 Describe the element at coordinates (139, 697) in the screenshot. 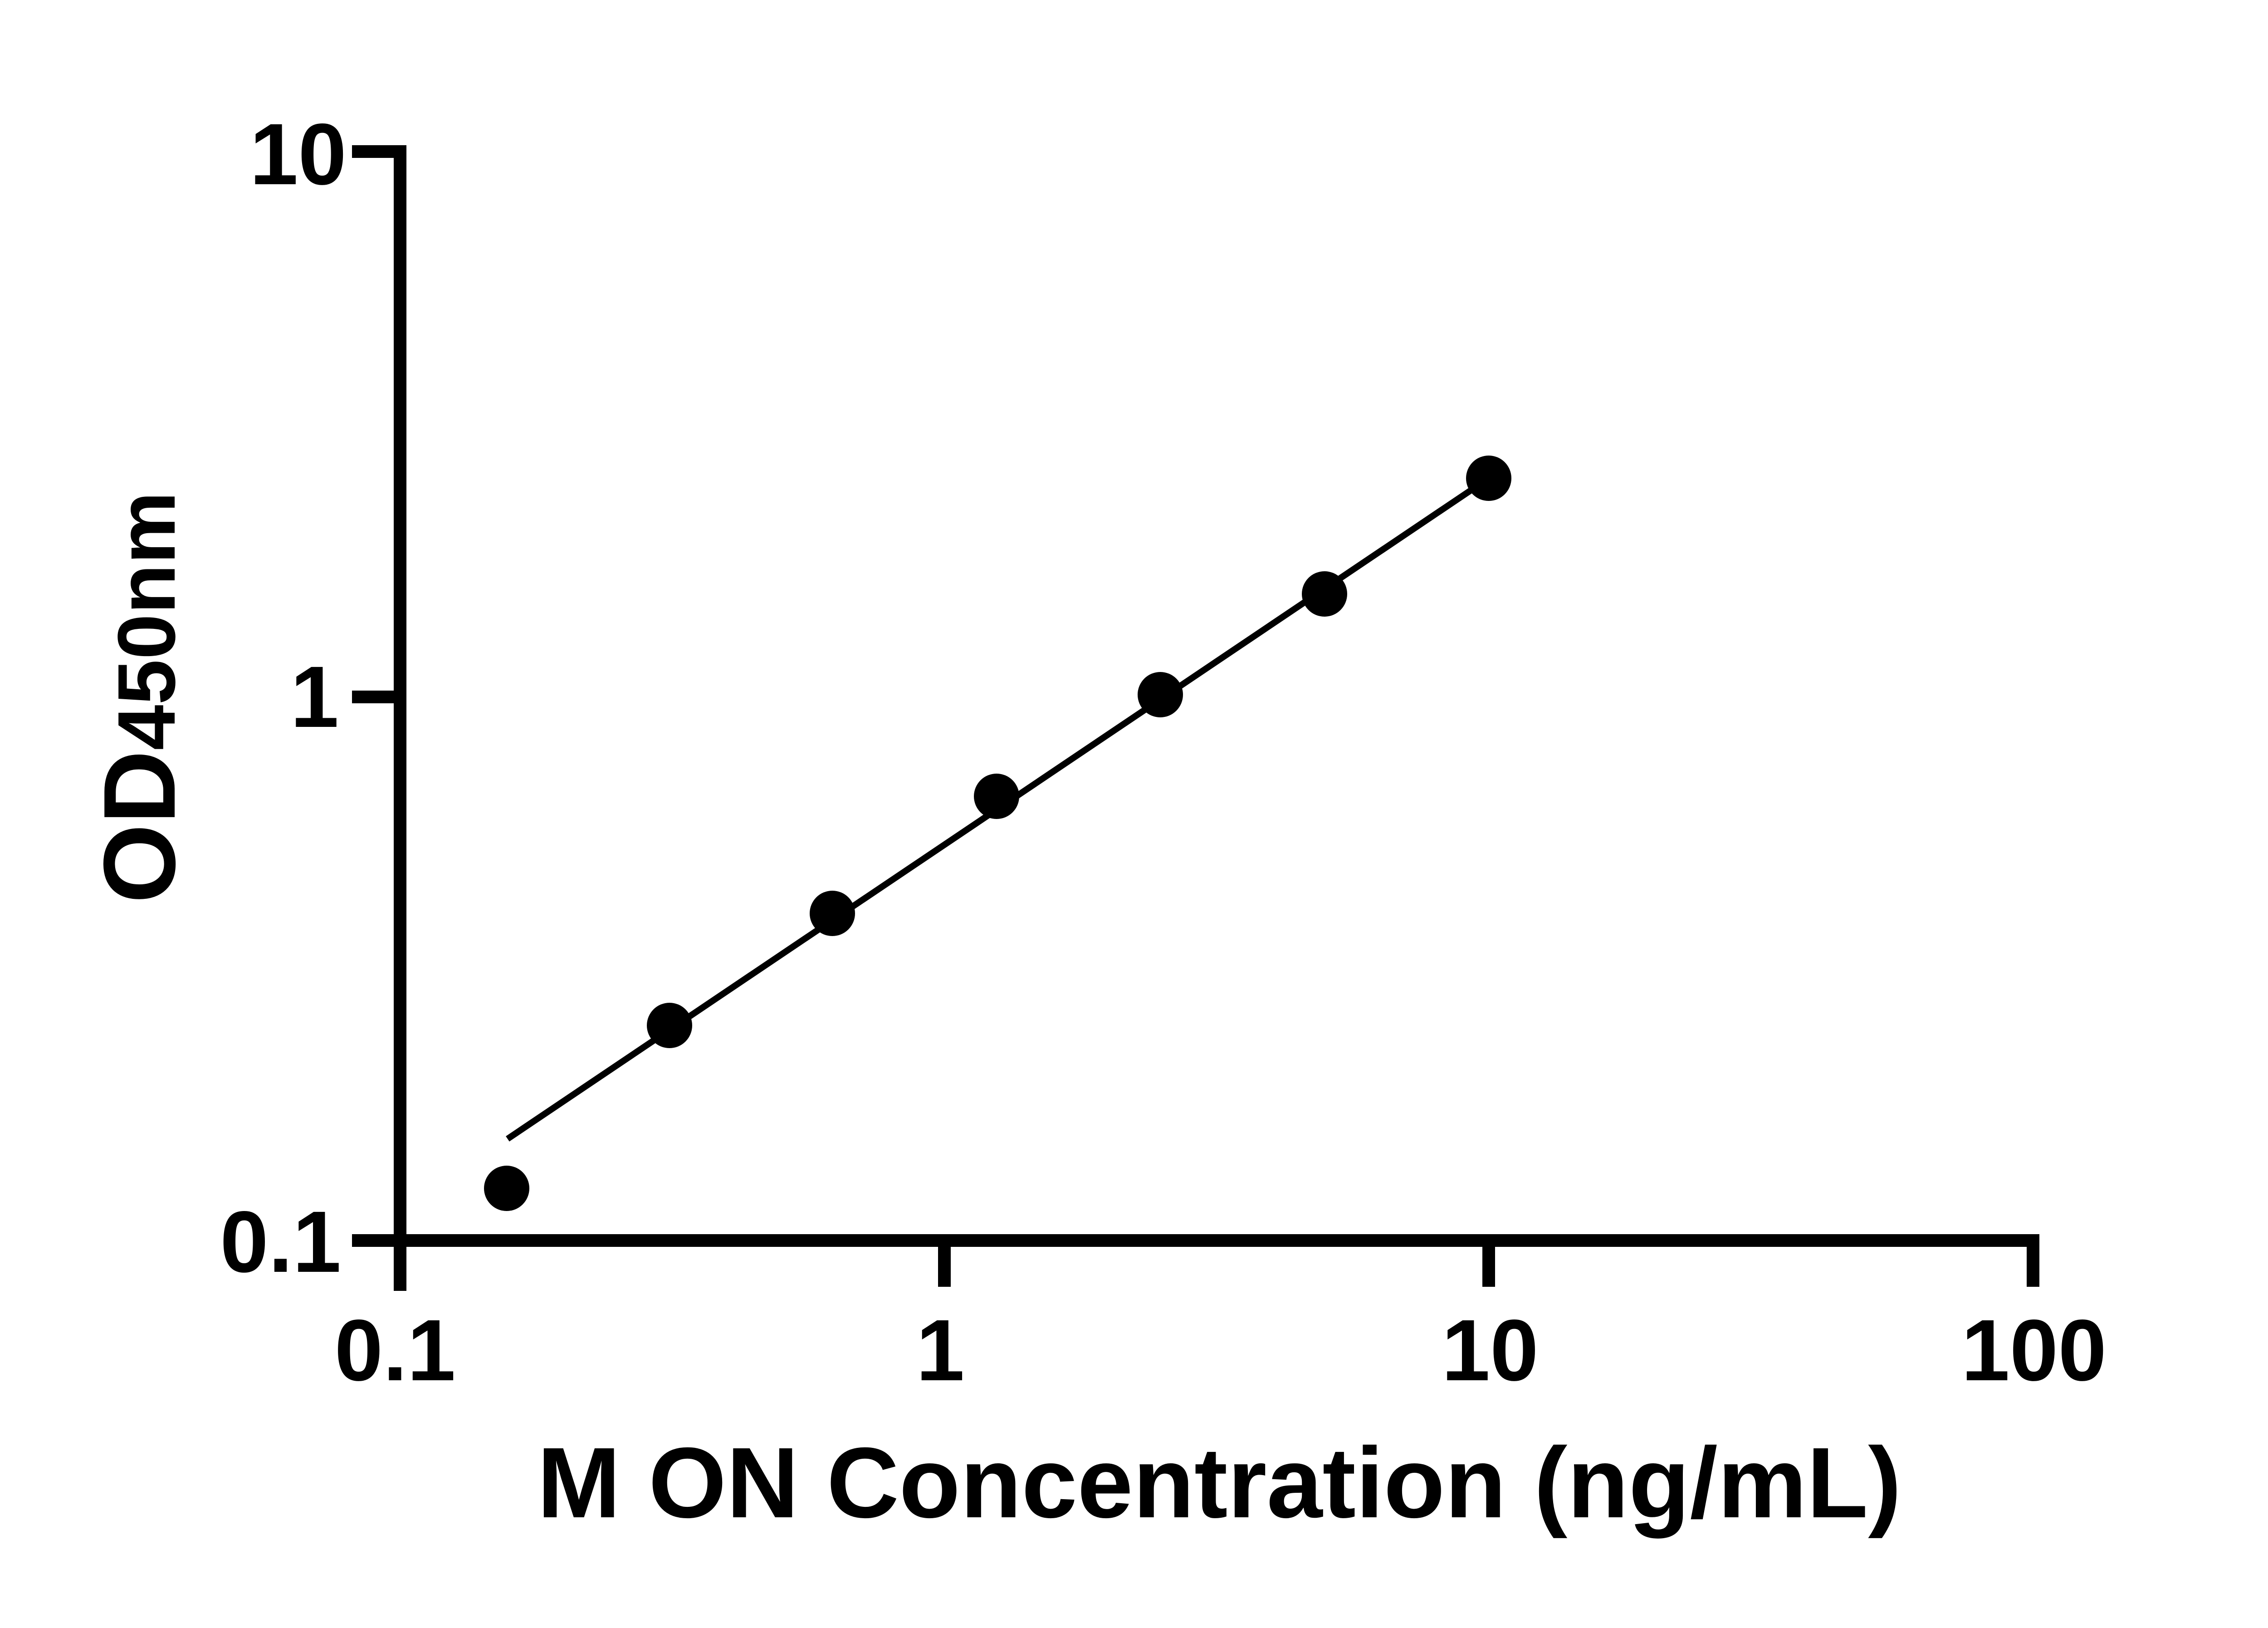

I see `svg-text: OD450nm` at that location.